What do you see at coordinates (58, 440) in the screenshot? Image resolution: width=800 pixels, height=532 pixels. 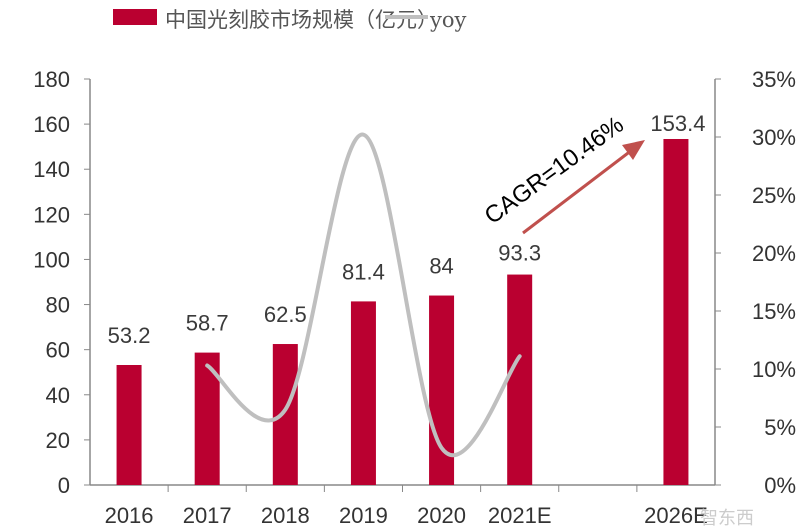 I see `left-tick-label: 20` at bounding box center [58, 440].